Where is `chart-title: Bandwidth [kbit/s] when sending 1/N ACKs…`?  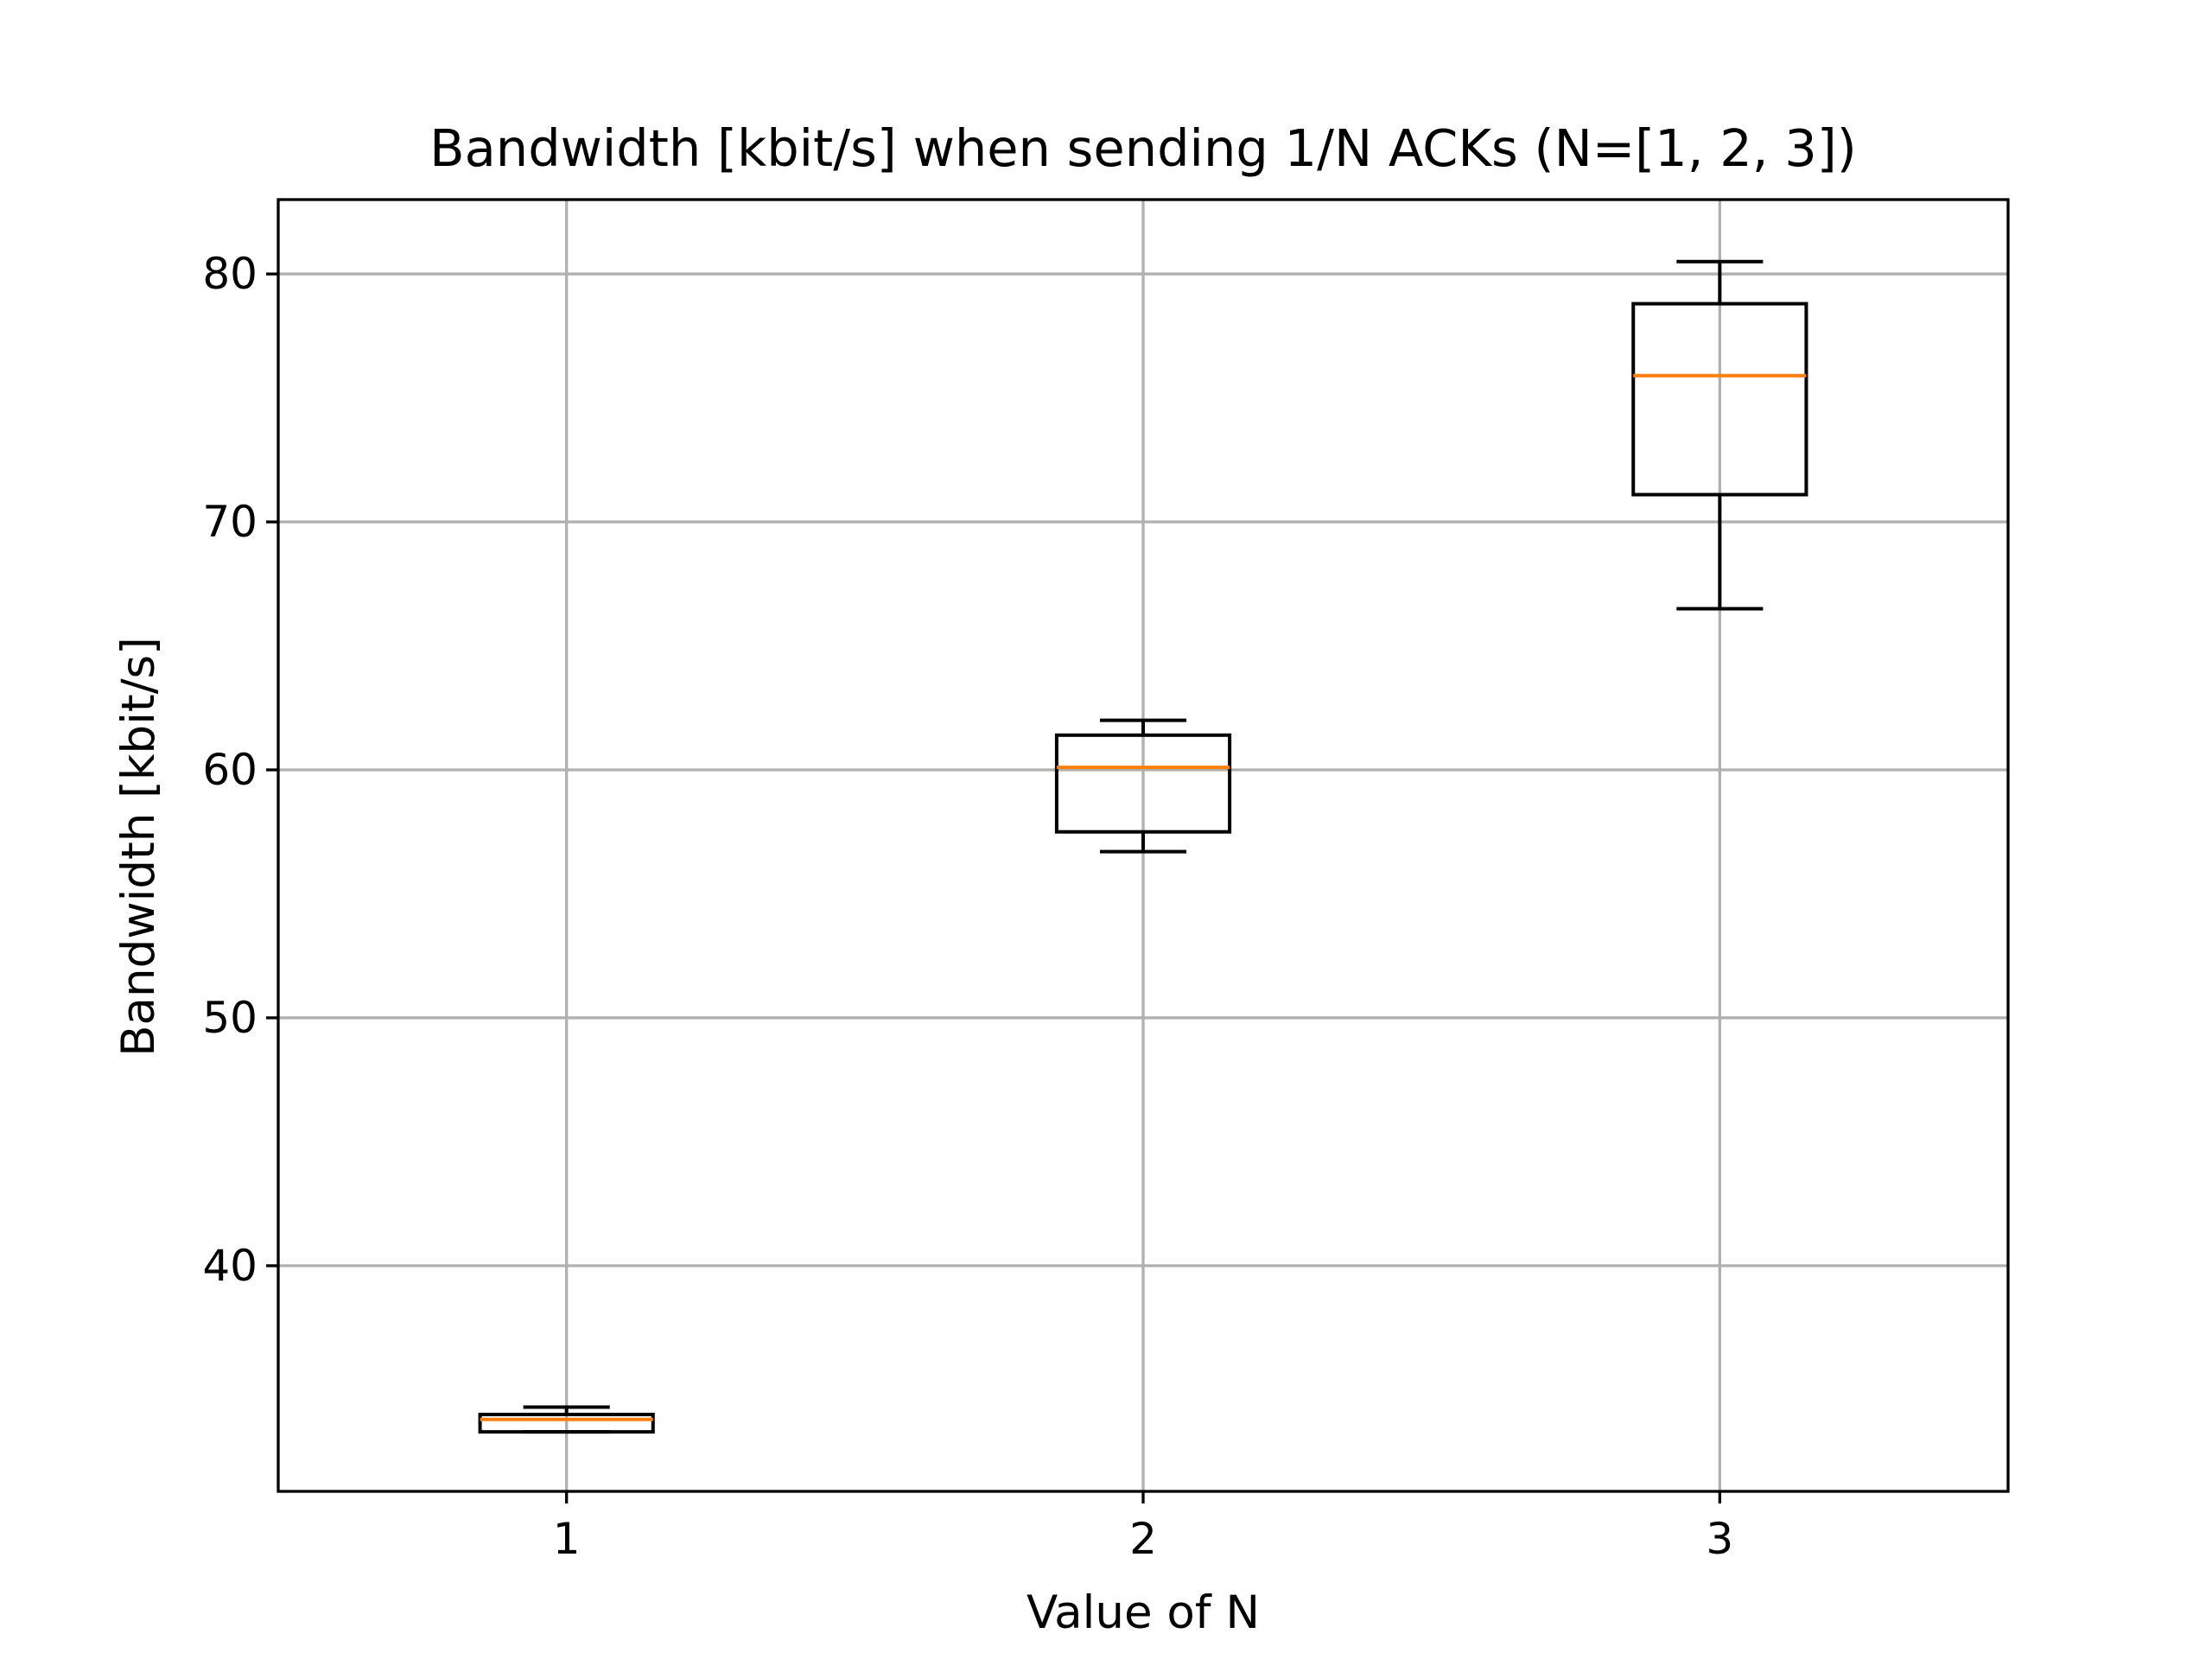 chart-title: Bandwidth [kbit/s] when sending 1/N ACKs… is located at coordinates (1143, 148).